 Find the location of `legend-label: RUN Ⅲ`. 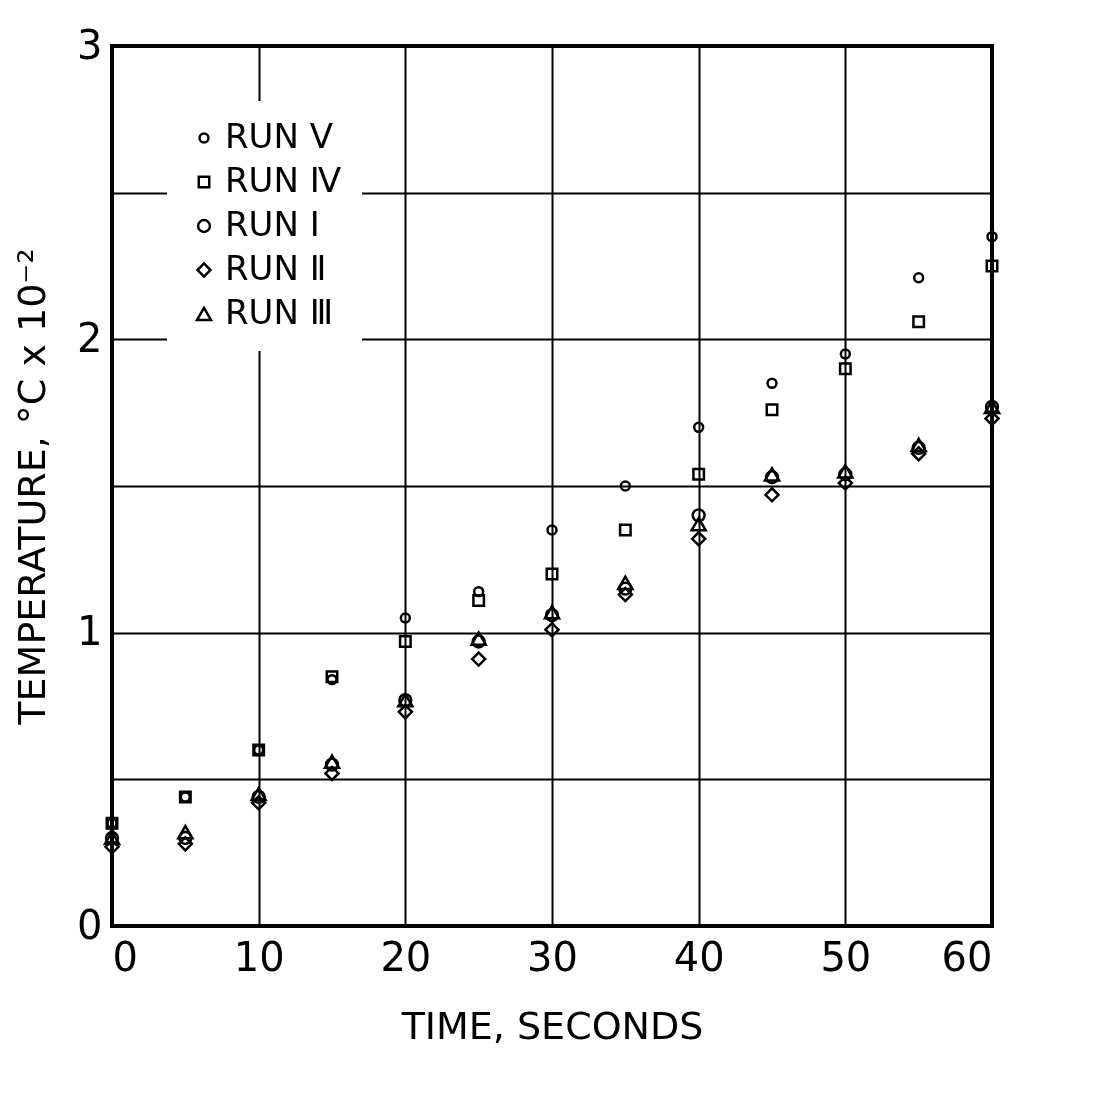

legend-label: RUN Ⅲ is located at coordinates (279, 312).